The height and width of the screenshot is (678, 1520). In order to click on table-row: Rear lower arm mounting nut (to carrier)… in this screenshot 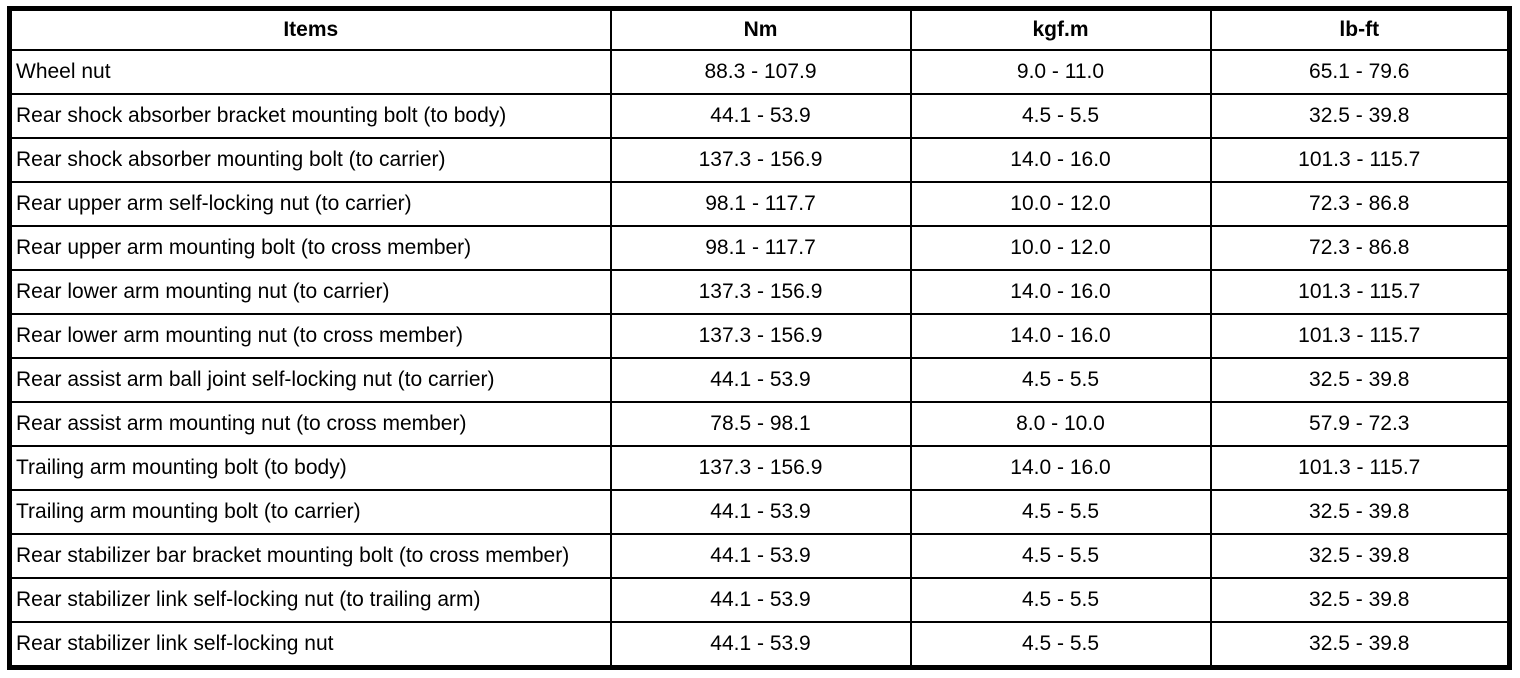, I will do `click(759, 292)`.